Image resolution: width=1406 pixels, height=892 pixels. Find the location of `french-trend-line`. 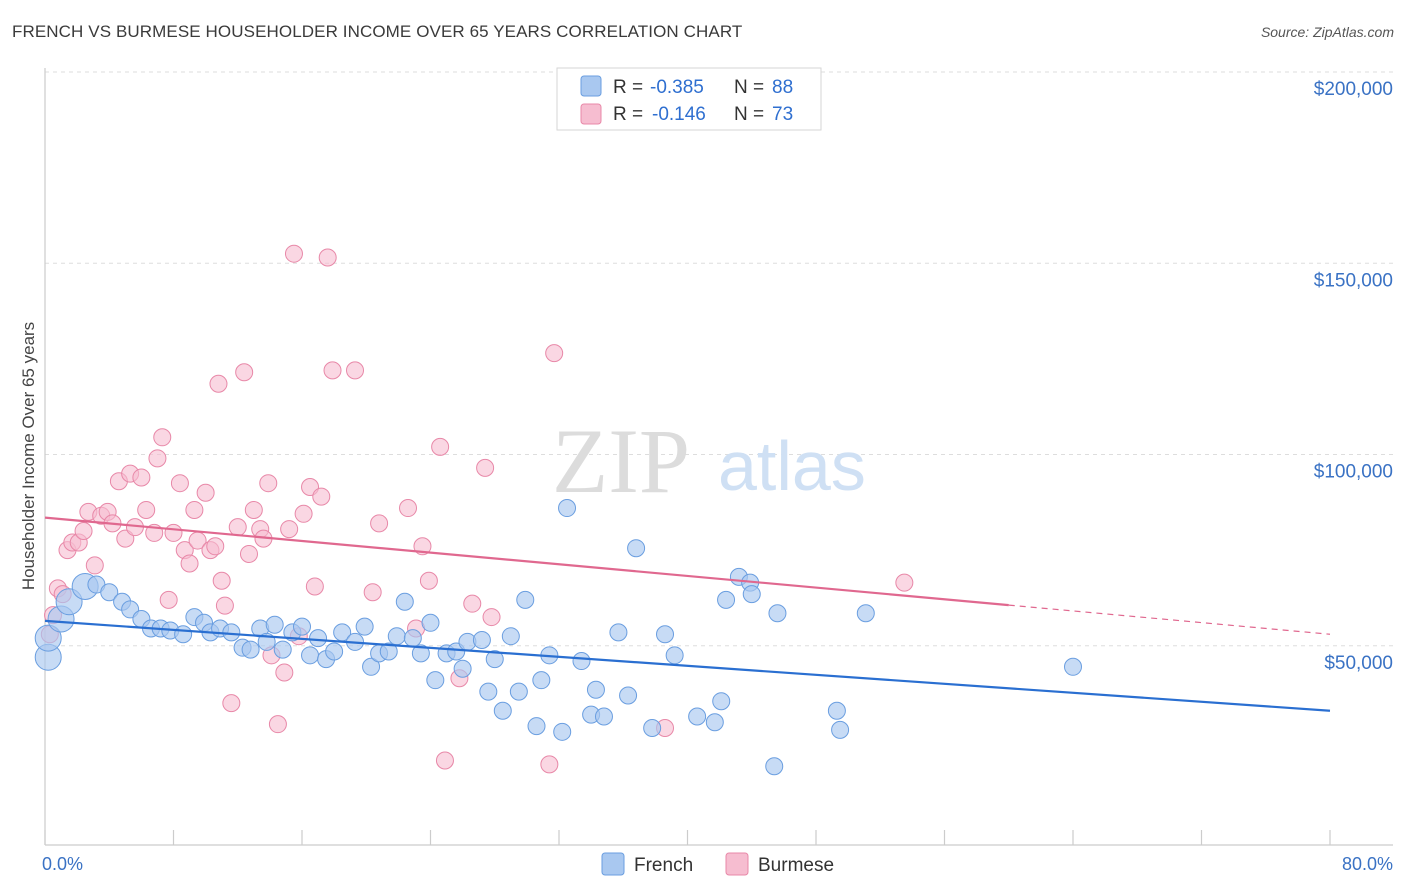

french-trend-line is located at coordinates (687, 665).